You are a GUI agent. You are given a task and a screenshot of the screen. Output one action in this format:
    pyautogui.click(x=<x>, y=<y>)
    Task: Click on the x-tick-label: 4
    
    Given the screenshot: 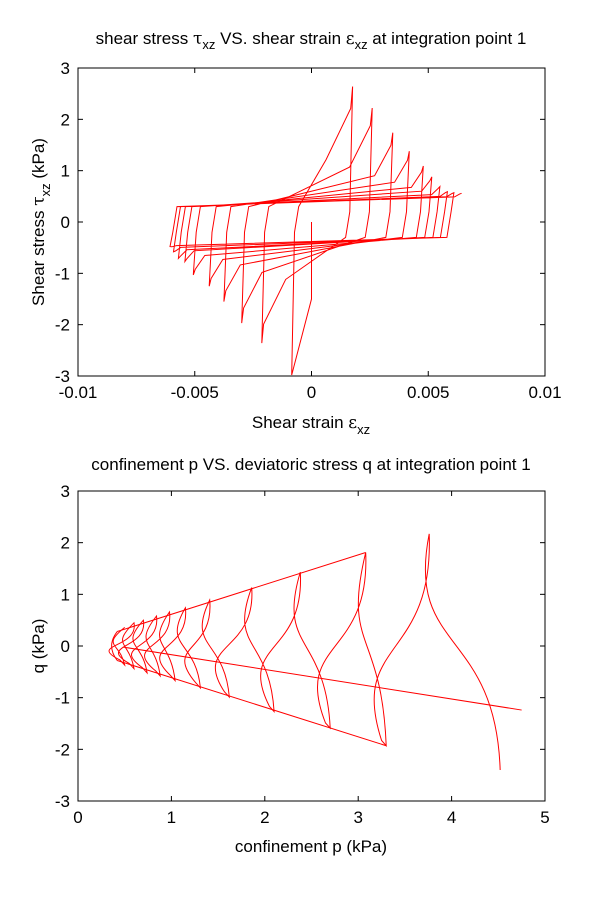 What is the action you would take?
    pyautogui.click(x=451, y=817)
    